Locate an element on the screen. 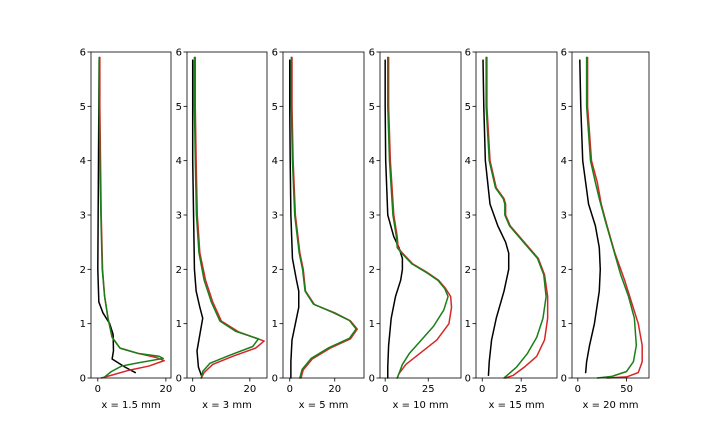 Image resolution: width=720 pixels, height=432 pixels. x-tick-label: 50 is located at coordinates (626, 389).